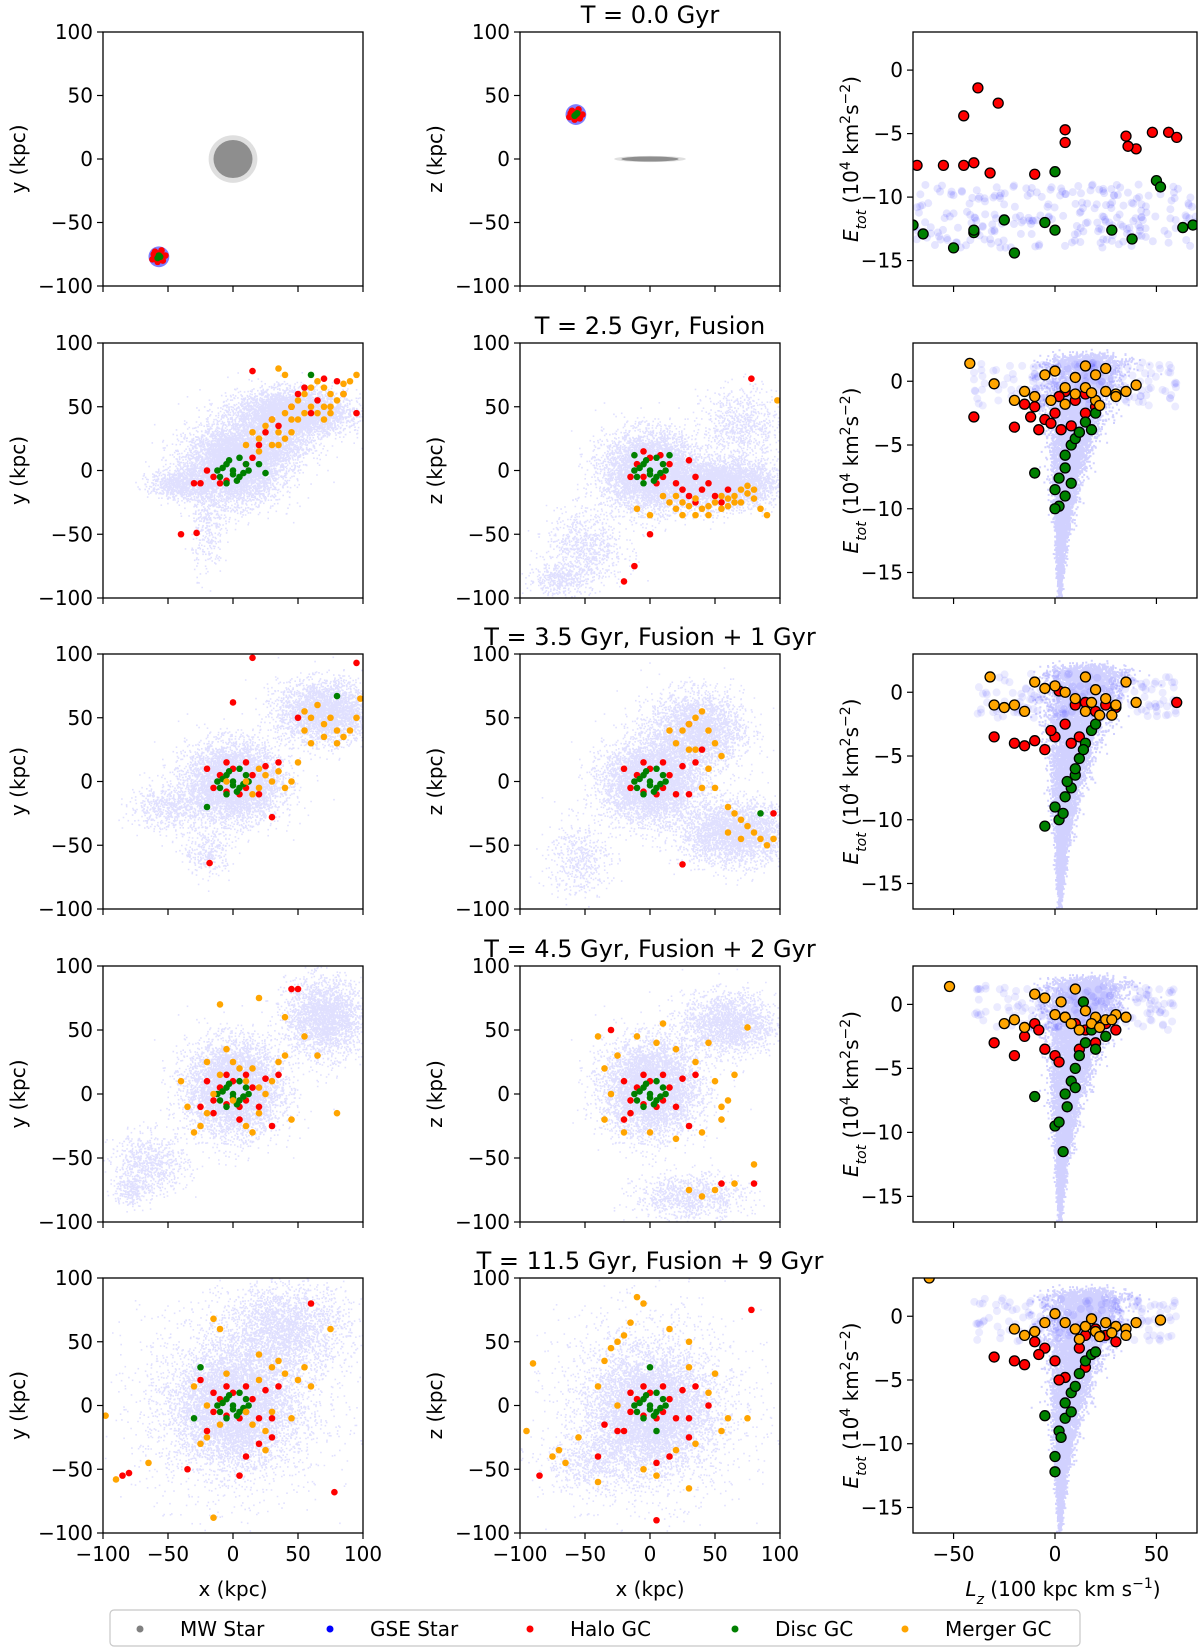 The image size is (1200, 1650). What do you see at coordinates (233, 159) in the screenshot?
I see `mw-star-cloud` at bounding box center [233, 159].